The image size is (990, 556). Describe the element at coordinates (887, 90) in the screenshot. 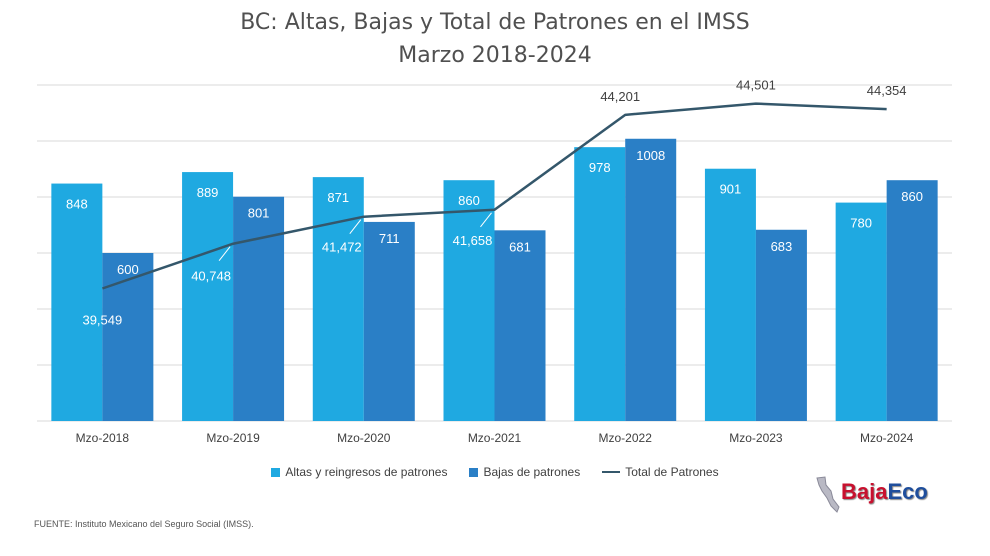

I see `line-label-total: 44,354` at that location.